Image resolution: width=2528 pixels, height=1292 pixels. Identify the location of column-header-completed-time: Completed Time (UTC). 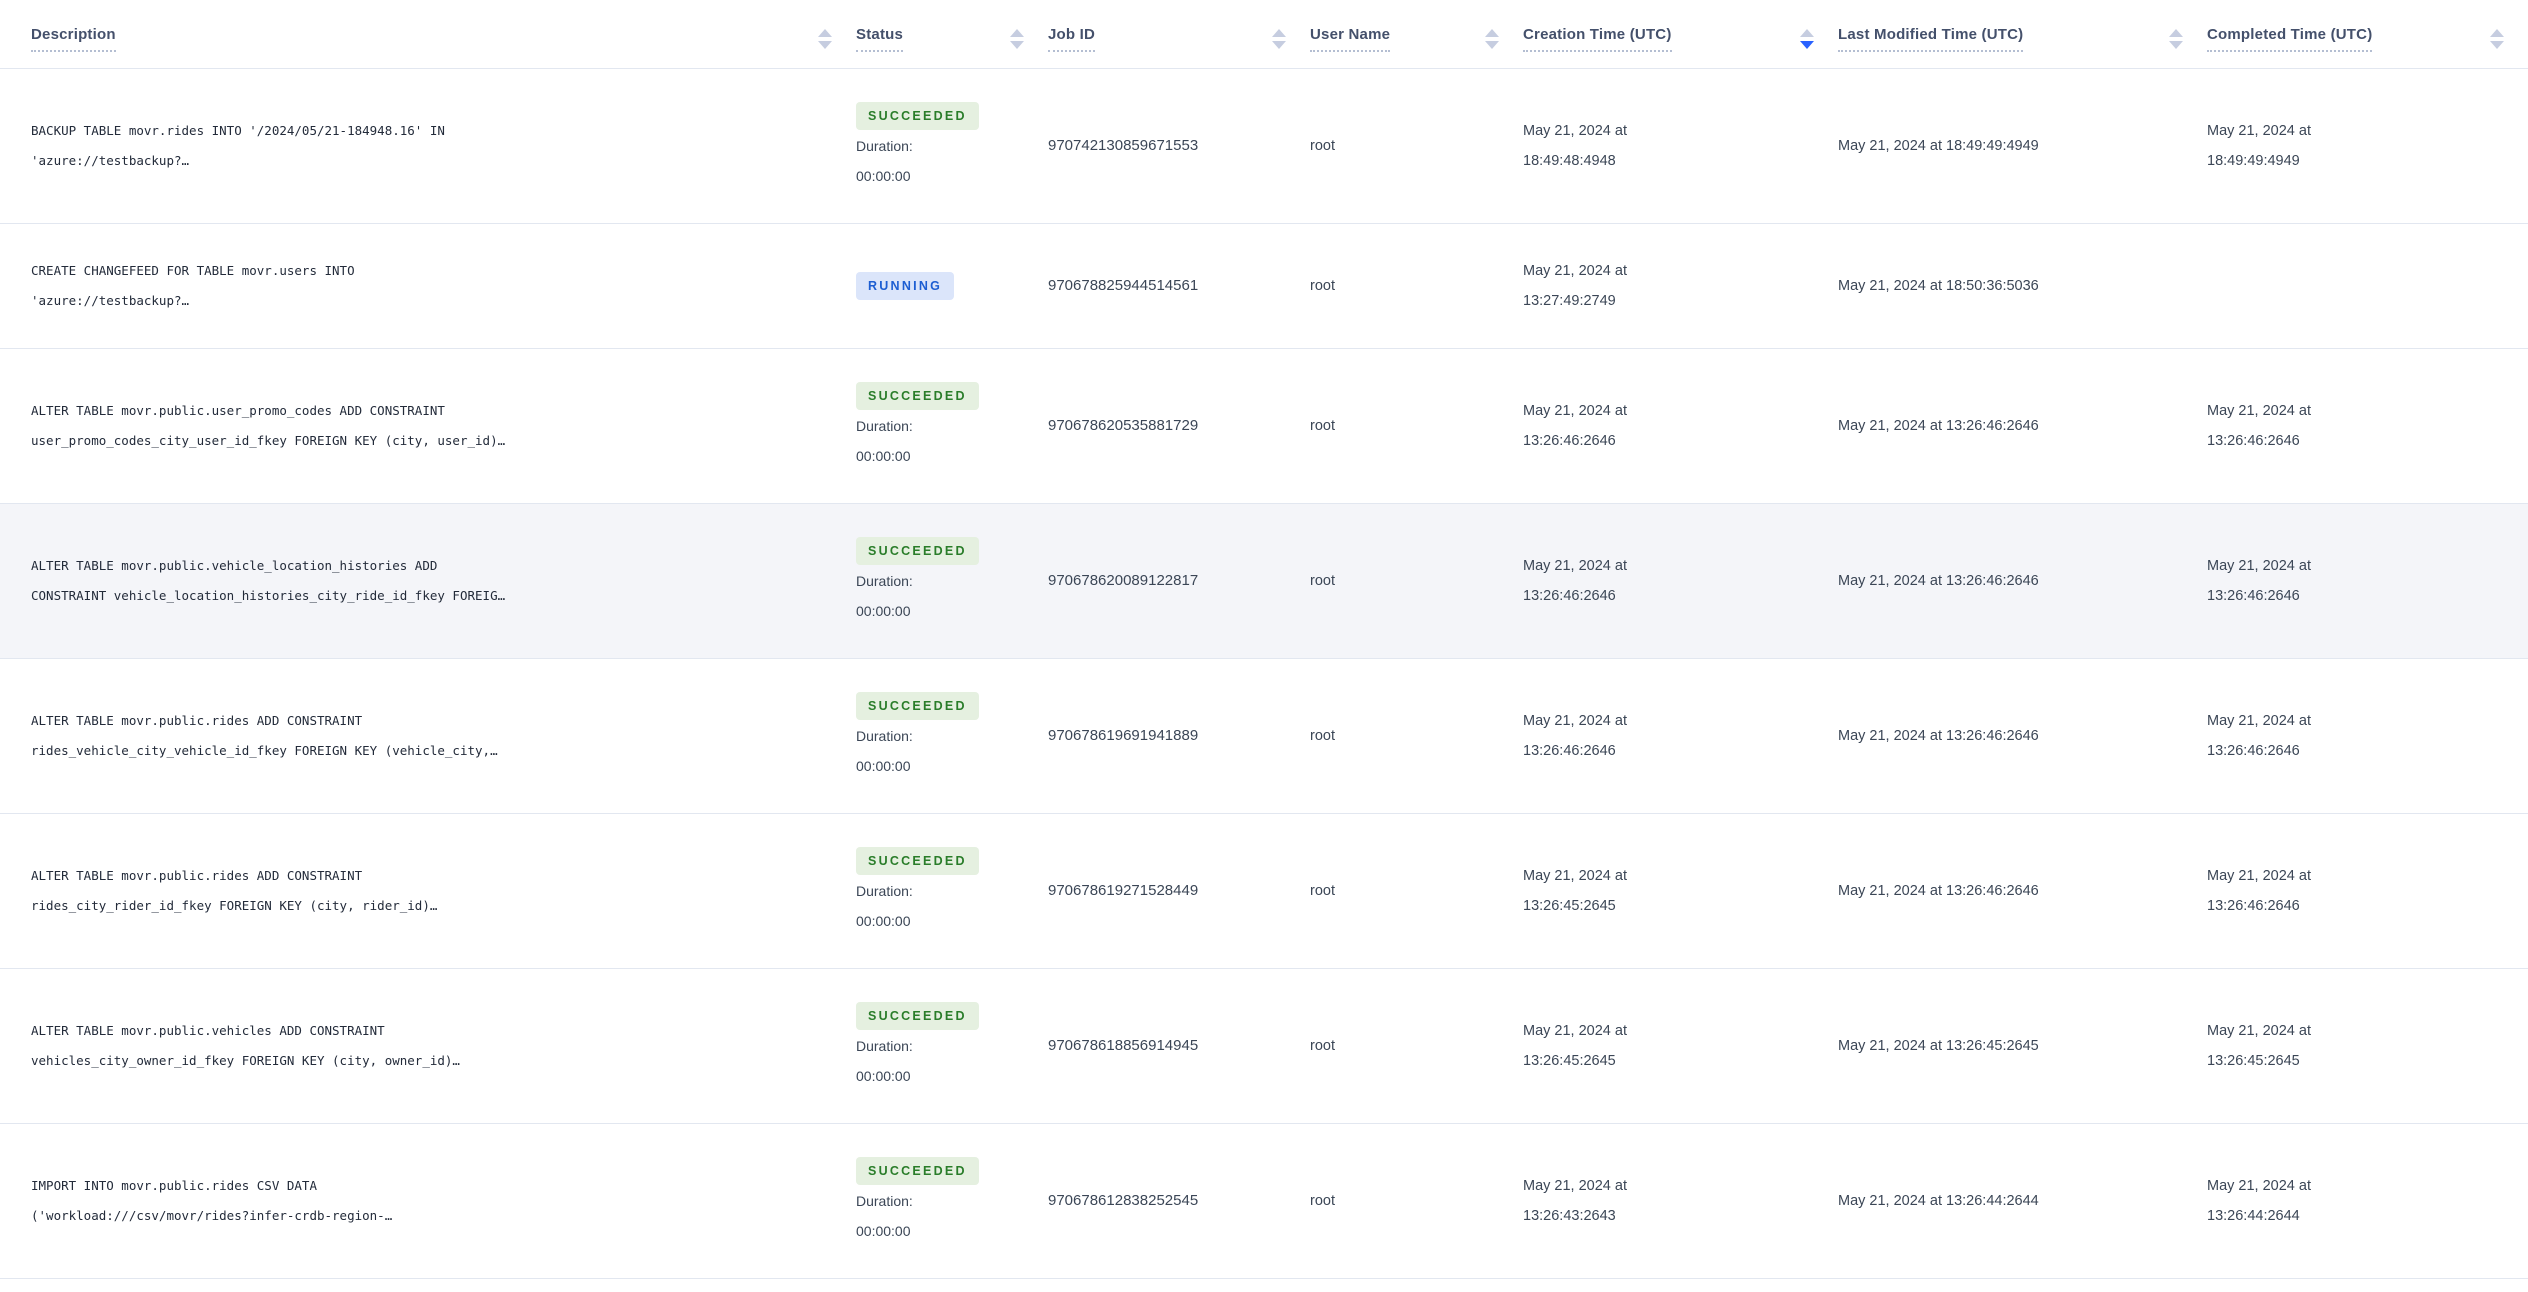
(2367, 34).